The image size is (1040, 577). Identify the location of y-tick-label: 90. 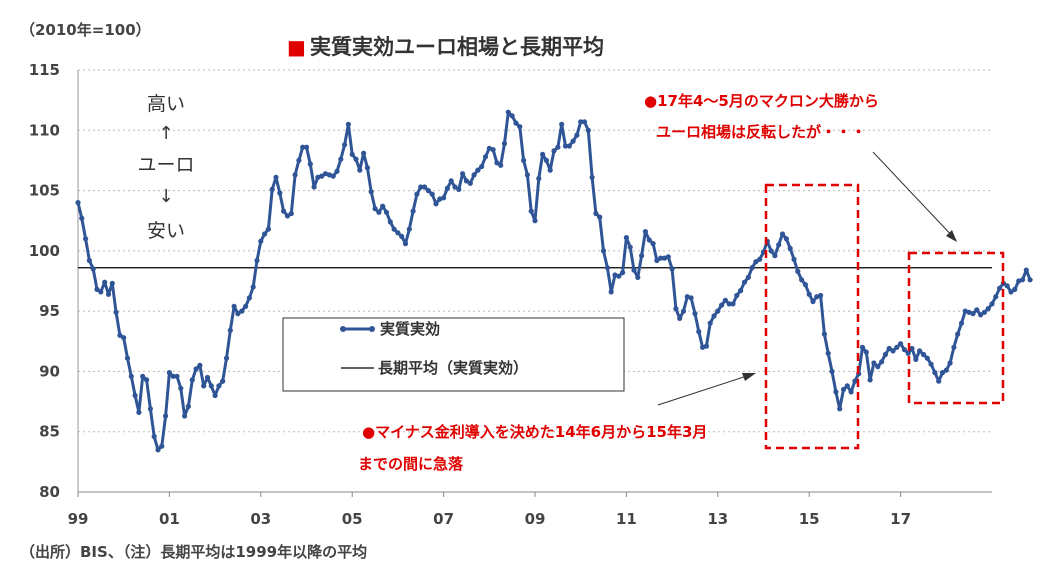
(49, 371).